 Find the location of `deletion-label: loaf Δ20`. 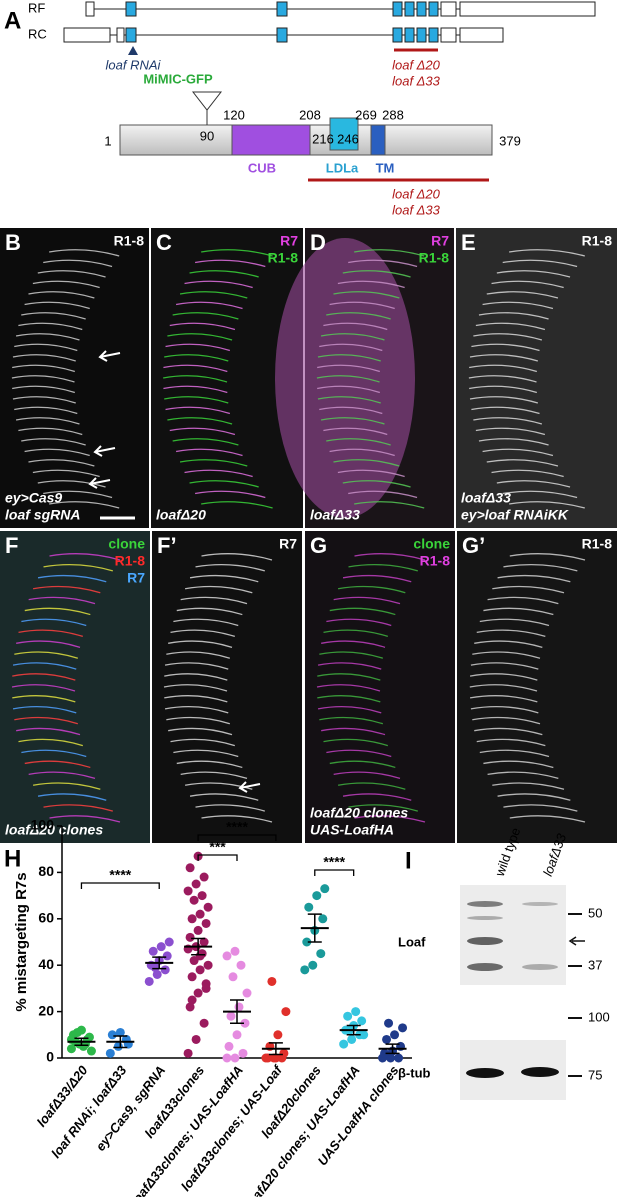

deletion-label: loaf Δ20 is located at coordinates (416, 64).